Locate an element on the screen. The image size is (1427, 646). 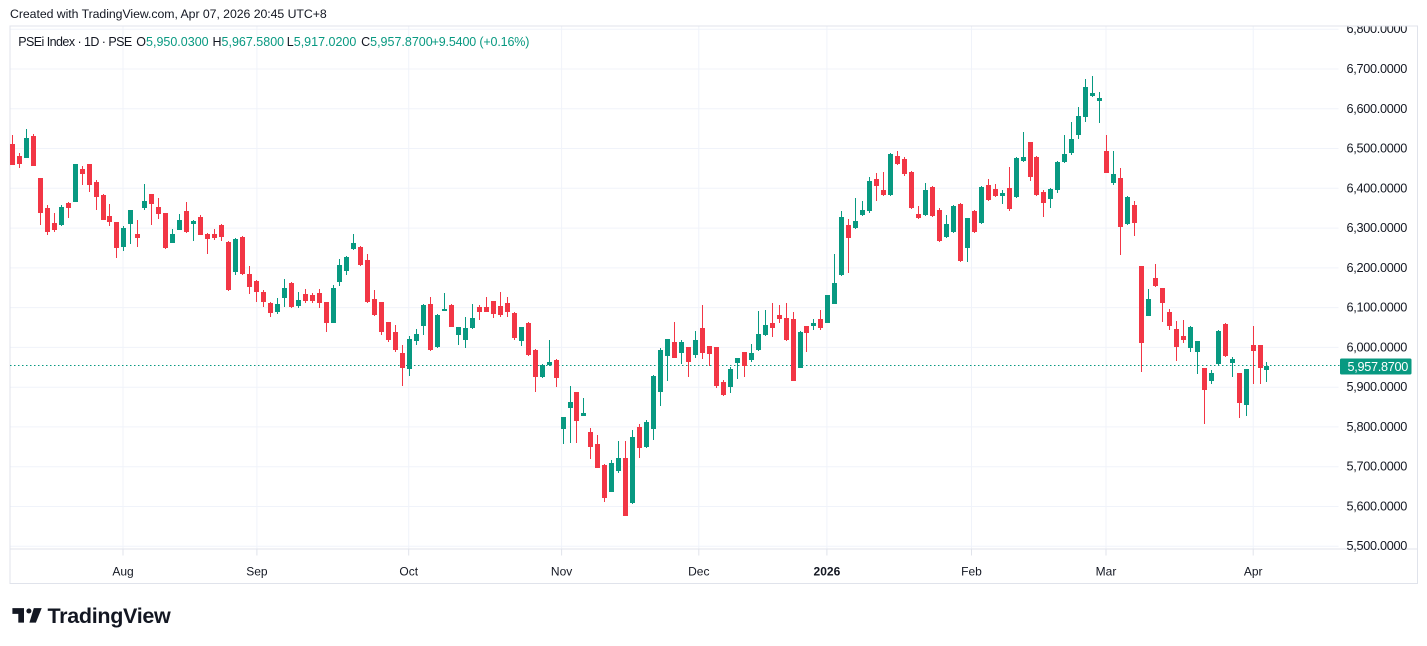
svg-text: Apr is located at coordinates (1253, 571).